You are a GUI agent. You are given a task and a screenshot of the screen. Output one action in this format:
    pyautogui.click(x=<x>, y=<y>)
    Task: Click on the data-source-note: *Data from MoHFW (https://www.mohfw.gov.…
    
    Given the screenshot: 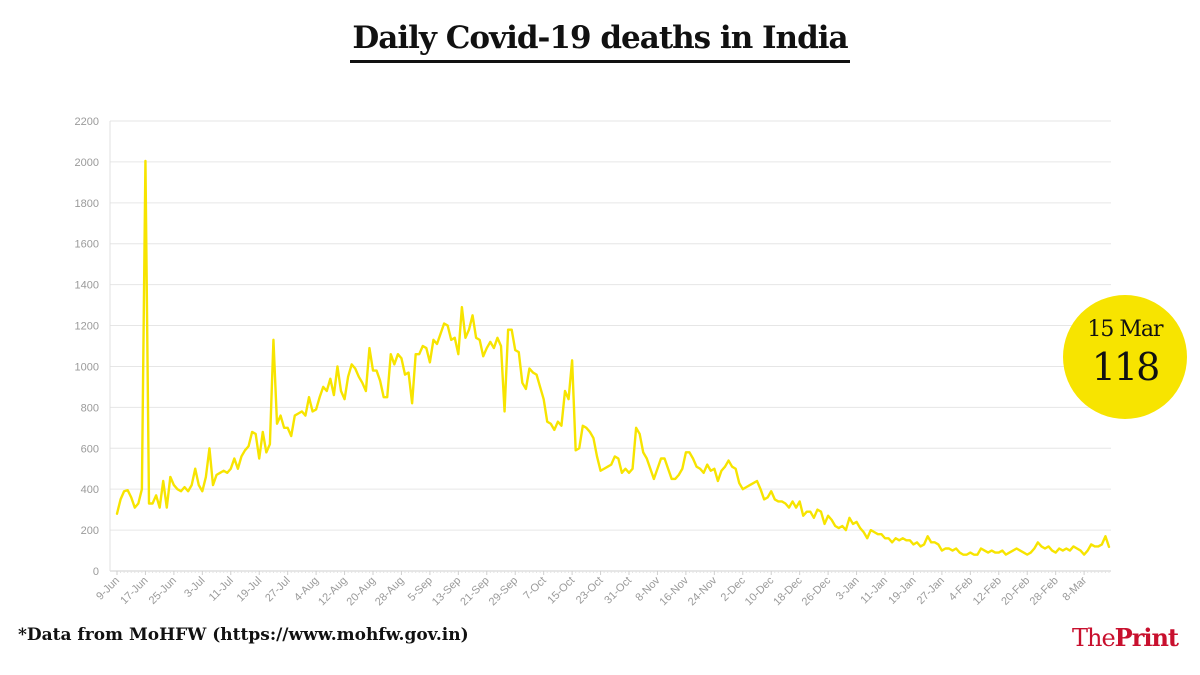 What is the action you would take?
    pyautogui.click(x=243, y=635)
    